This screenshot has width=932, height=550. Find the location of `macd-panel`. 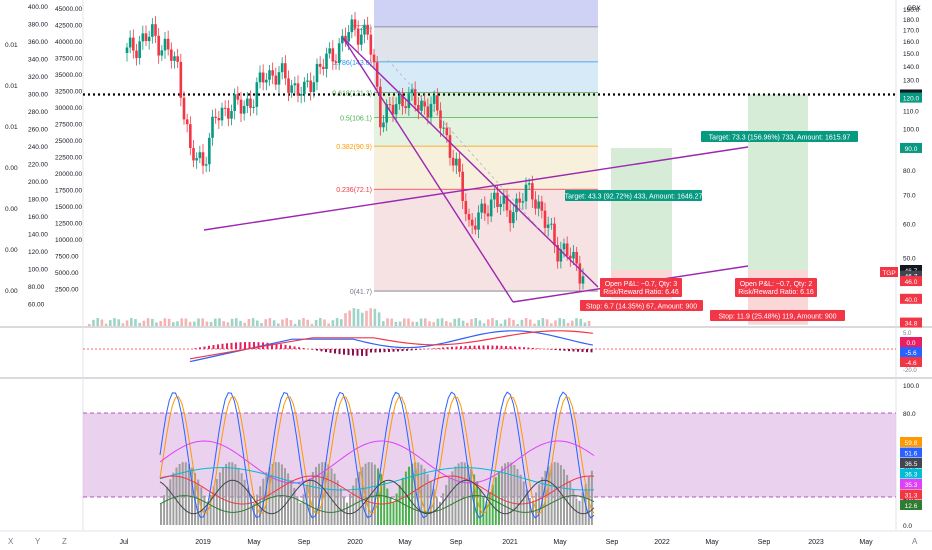

macd-panel is located at coordinates (489, 346).